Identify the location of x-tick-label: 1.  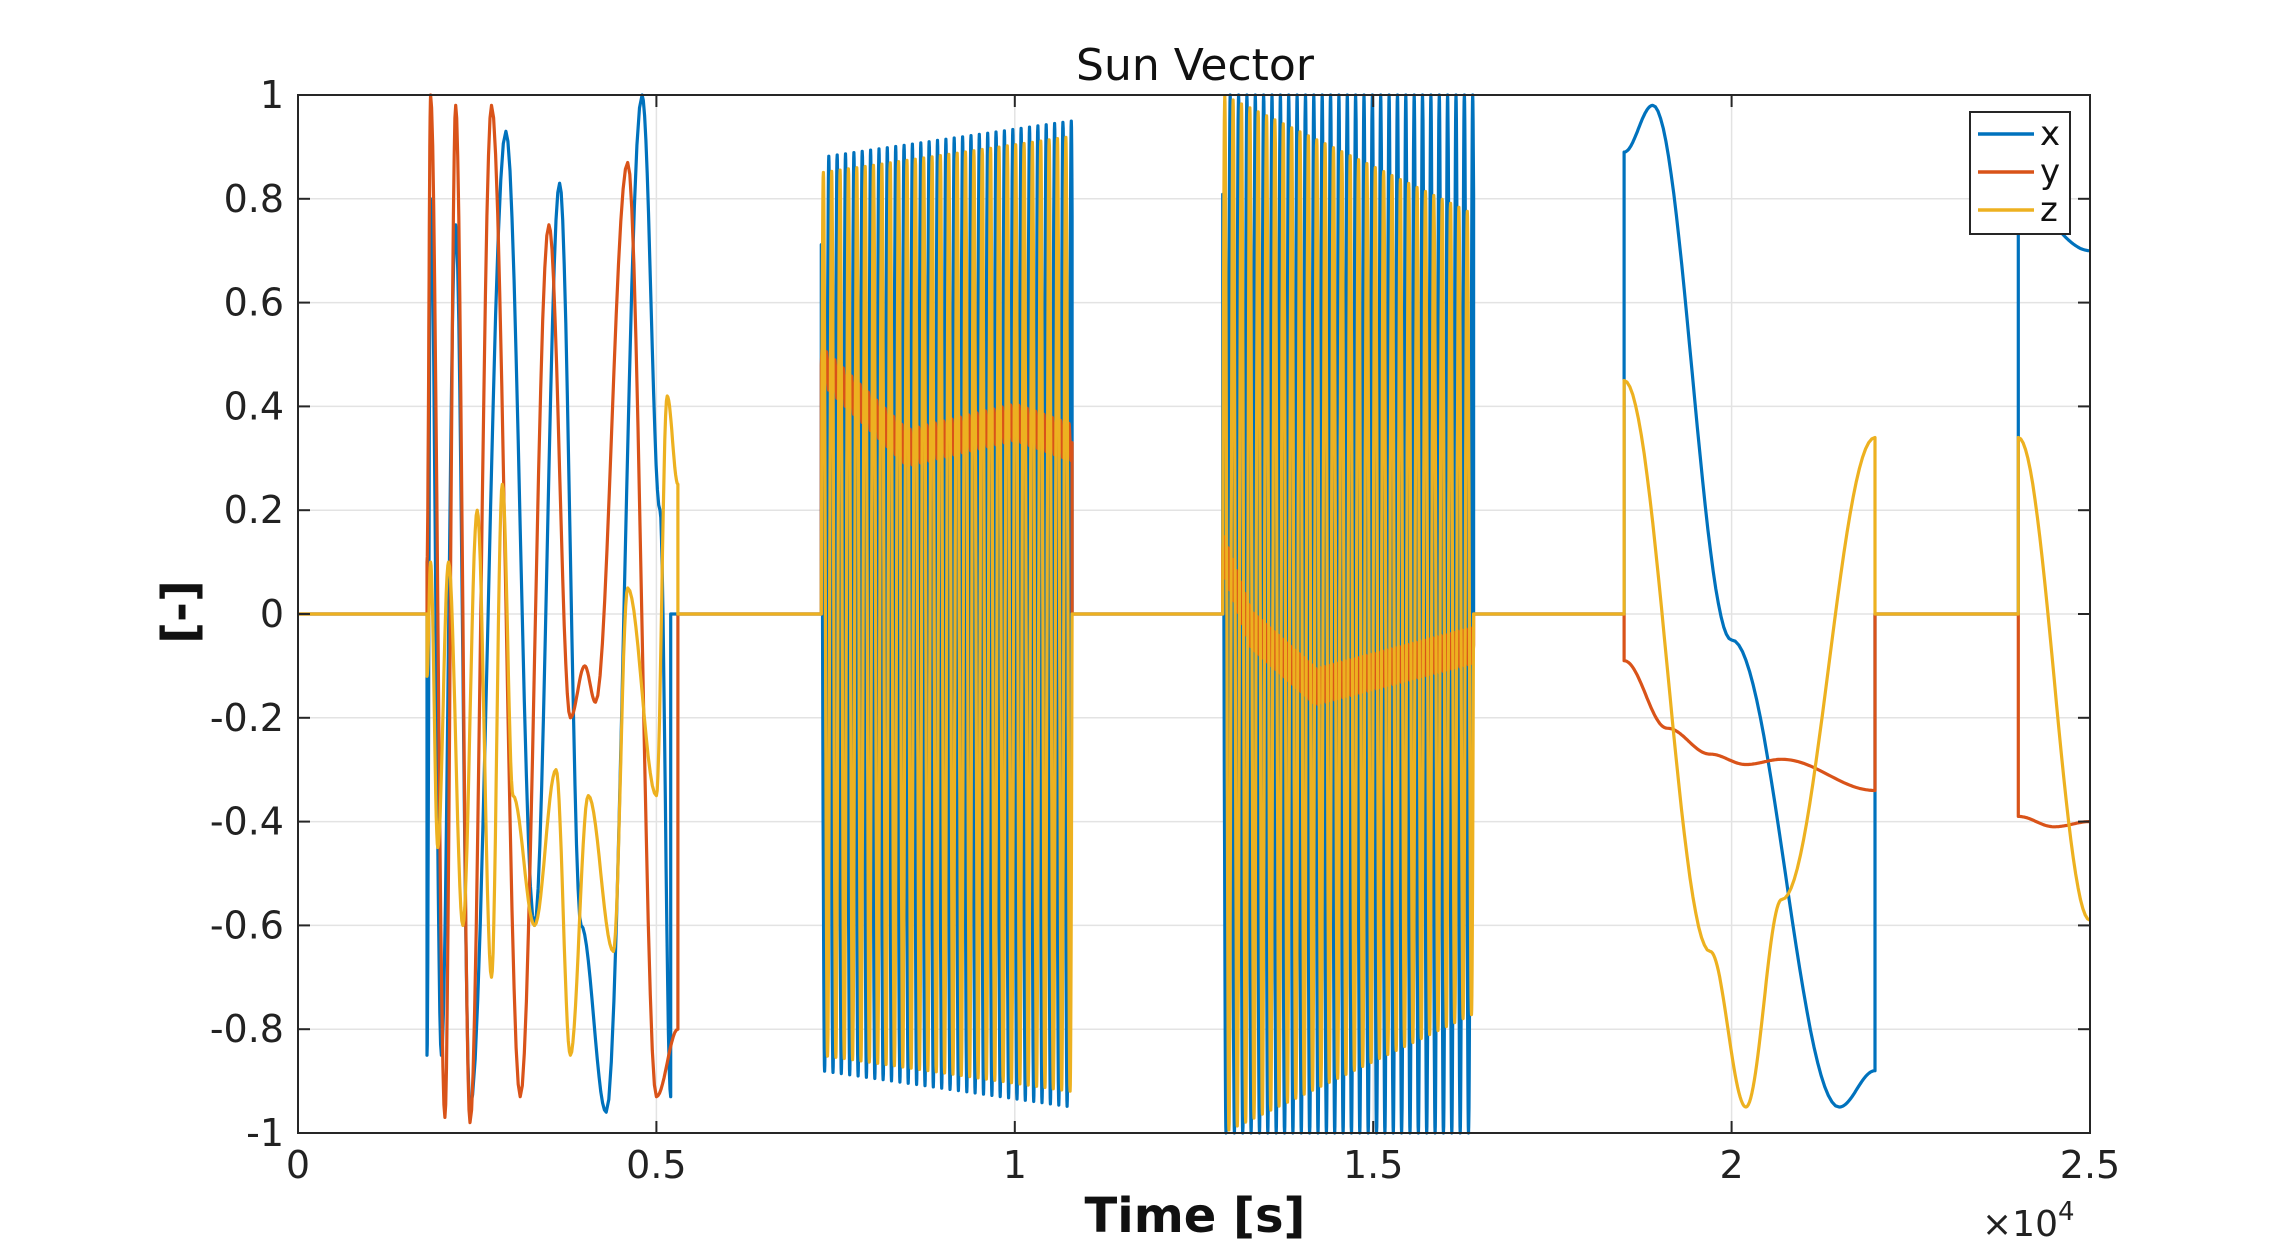
(1015, 1165).